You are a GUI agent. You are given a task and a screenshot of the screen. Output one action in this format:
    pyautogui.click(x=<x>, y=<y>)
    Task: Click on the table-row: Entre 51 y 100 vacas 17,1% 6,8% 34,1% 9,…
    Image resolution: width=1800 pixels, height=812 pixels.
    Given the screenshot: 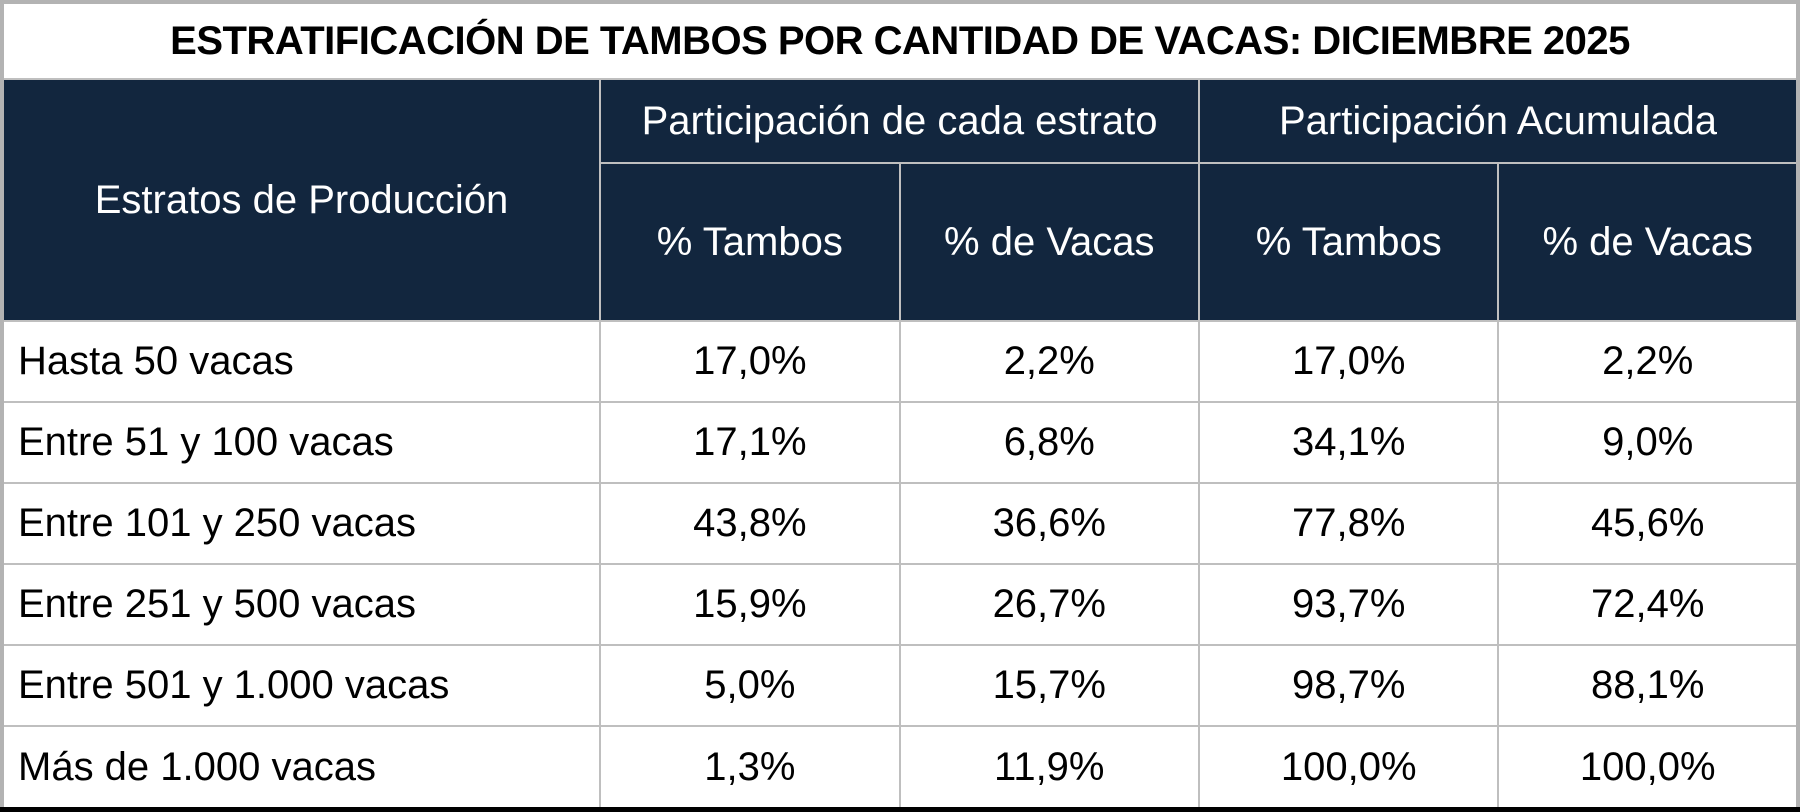 What is the action you would take?
    pyautogui.click(x=899, y=442)
    